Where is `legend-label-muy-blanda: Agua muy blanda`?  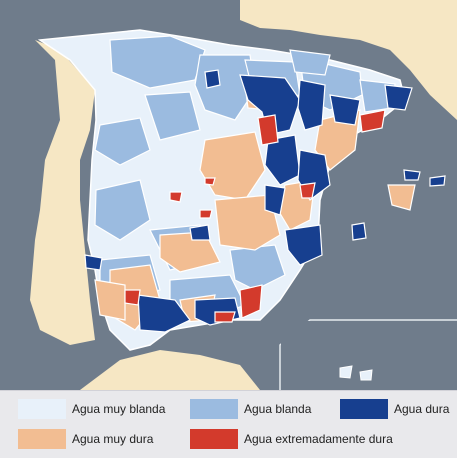 legend-label-muy-blanda: Agua muy blanda is located at coordinates (119, 409).